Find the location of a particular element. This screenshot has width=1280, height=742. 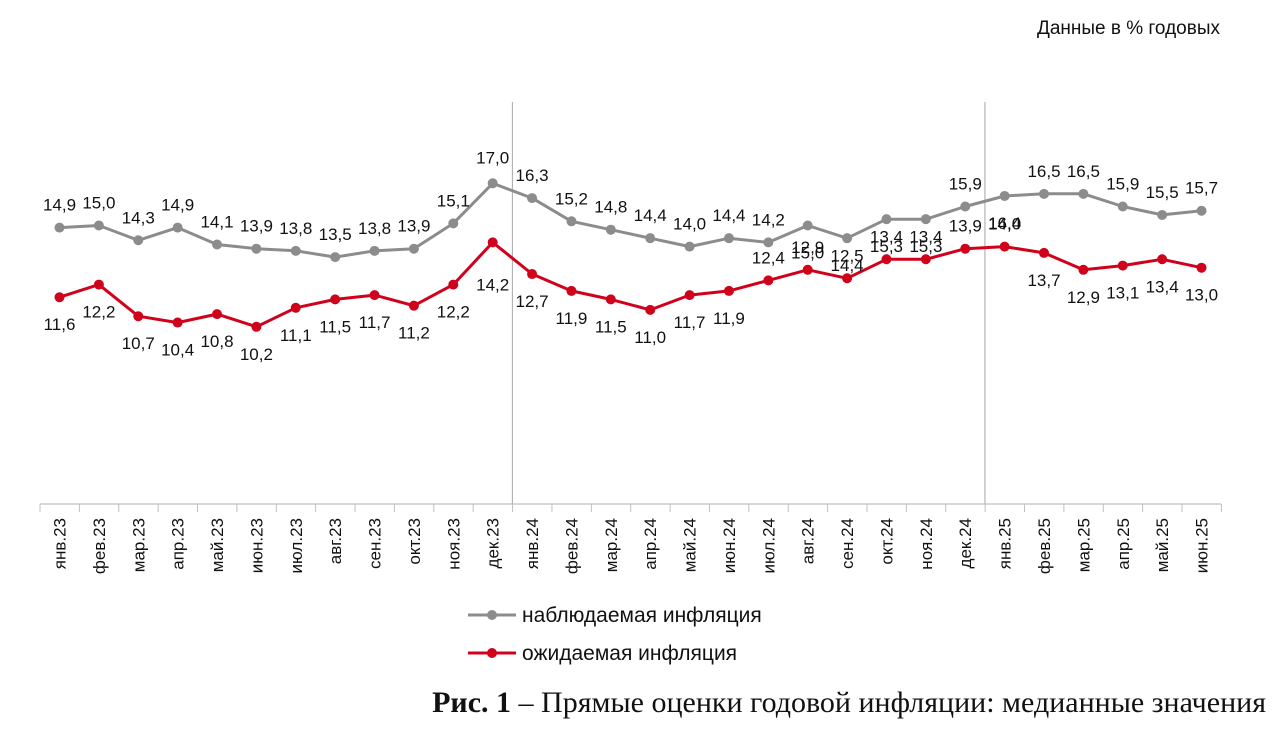

x-tick-label: окт.23 is located at coordinates (414, 541).